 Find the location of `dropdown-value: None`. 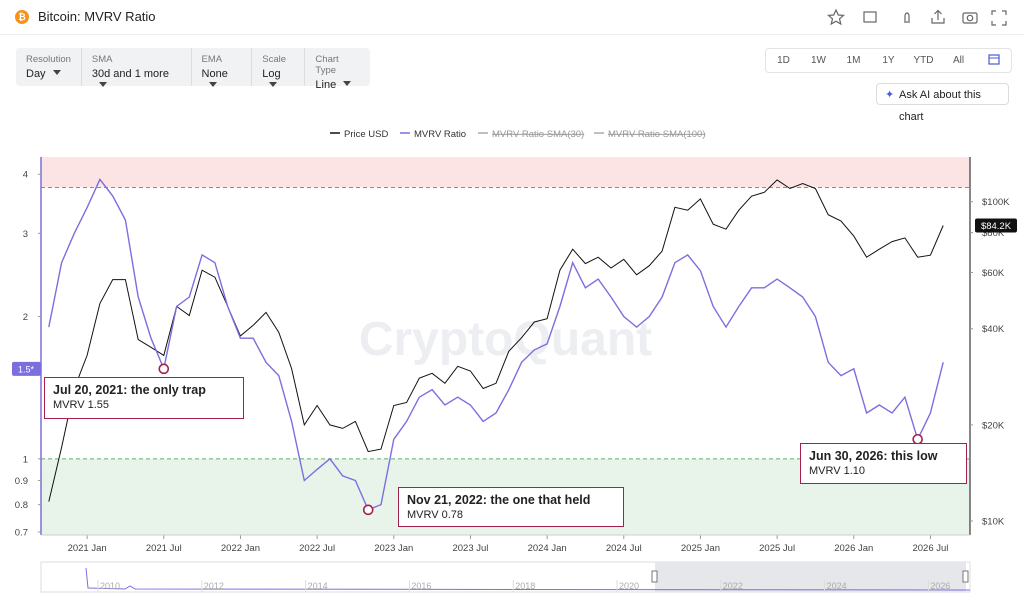

dropdown-value: None is located at coordinates (222, 80).